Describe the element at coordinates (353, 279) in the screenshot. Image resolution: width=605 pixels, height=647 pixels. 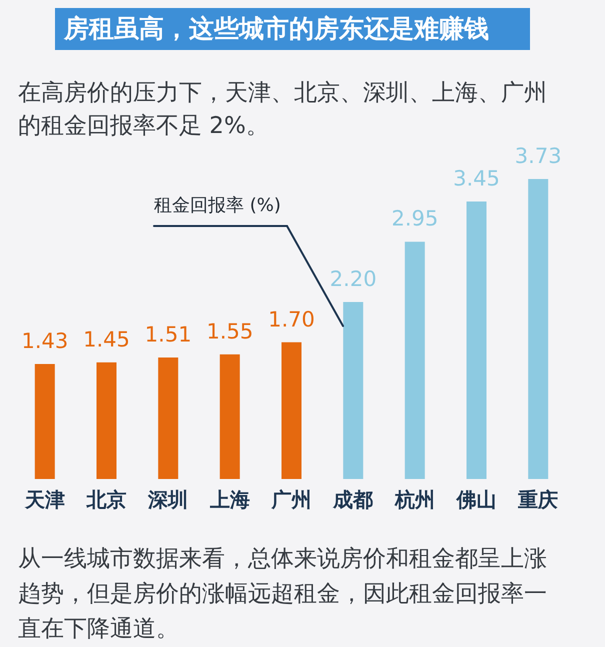
I see `data-label: 2.20` at that location.